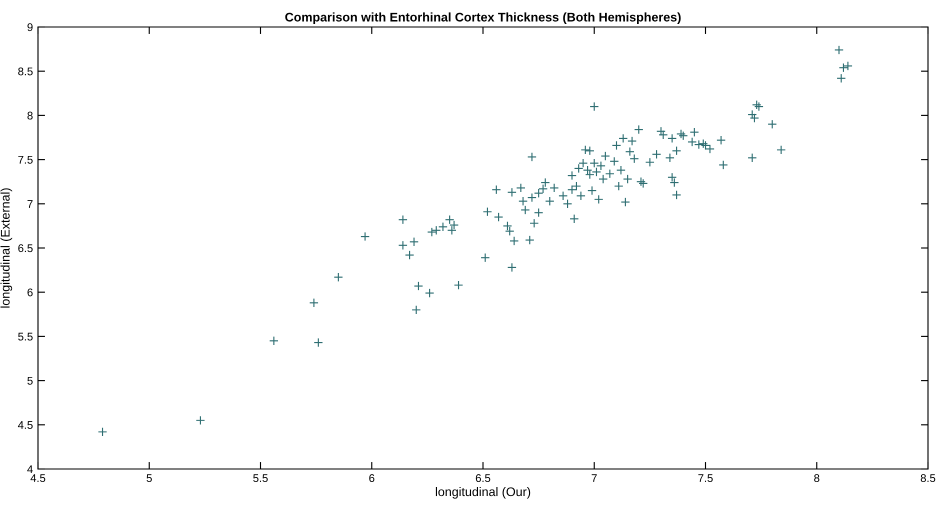 Image resolution: width=940 pixels, height=506 pixels. I want to click on x-tick-label: 7.5, so click(705, 478).